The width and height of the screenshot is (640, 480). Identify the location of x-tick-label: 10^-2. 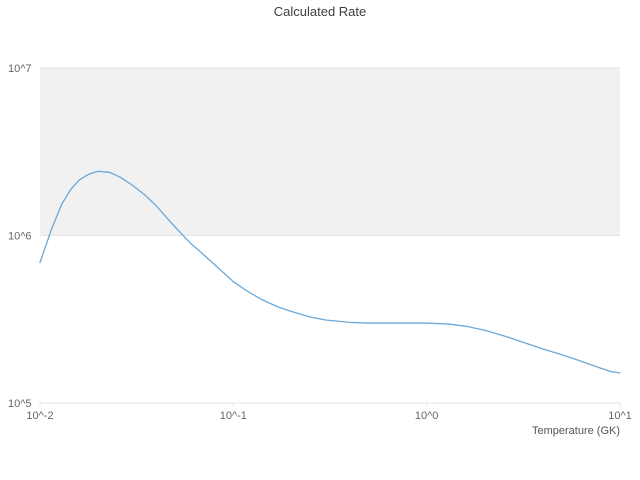
(39, 416).